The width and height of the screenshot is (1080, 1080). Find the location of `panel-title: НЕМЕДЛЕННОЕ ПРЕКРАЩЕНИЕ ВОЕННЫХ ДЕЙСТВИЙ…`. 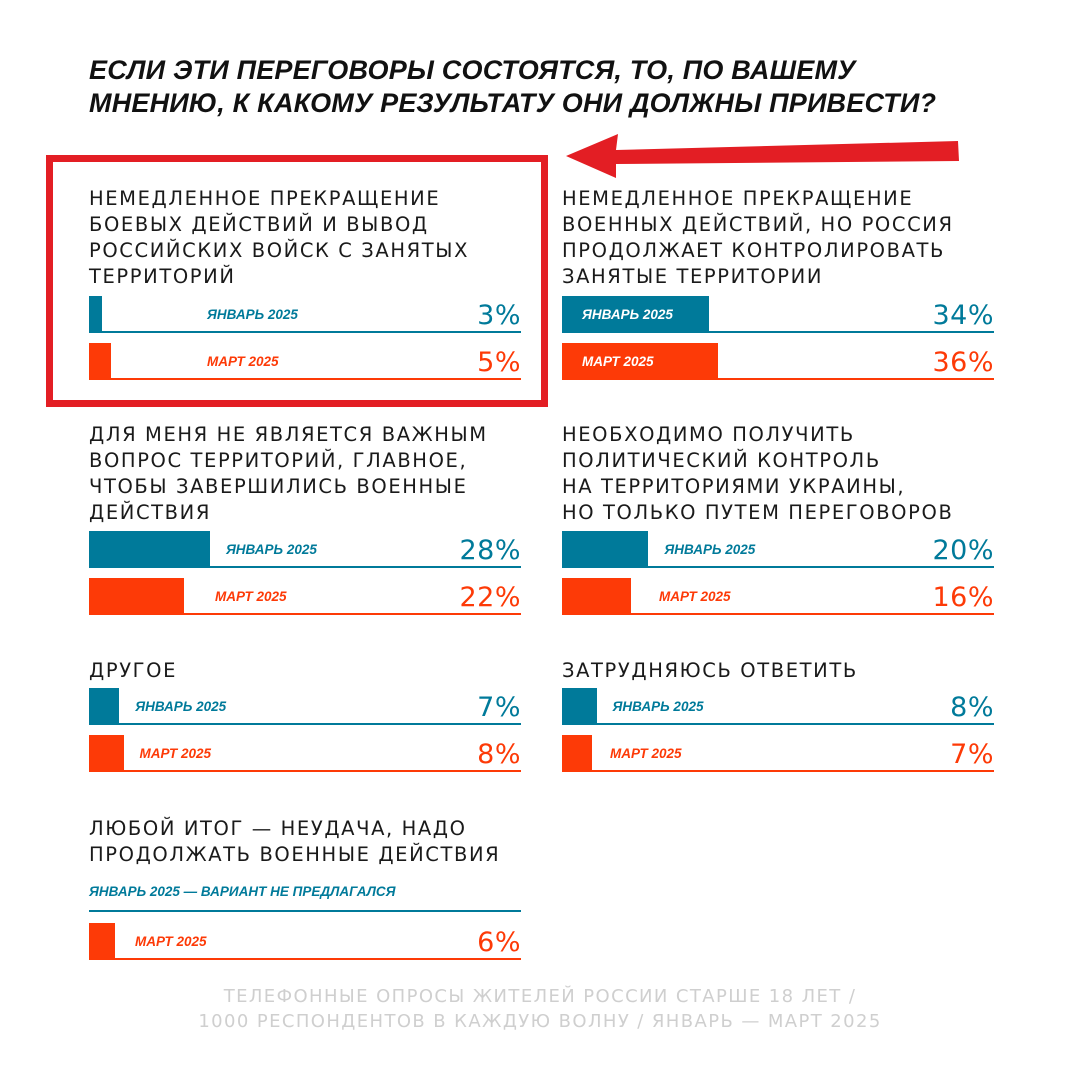

panel-title: НЕМЕДЛЕННОЕ ПРЕКРАЩЕНИЕ ВОЕННЫХ ДЕЙСТВИЙ… is located at coordinates (758, 237).